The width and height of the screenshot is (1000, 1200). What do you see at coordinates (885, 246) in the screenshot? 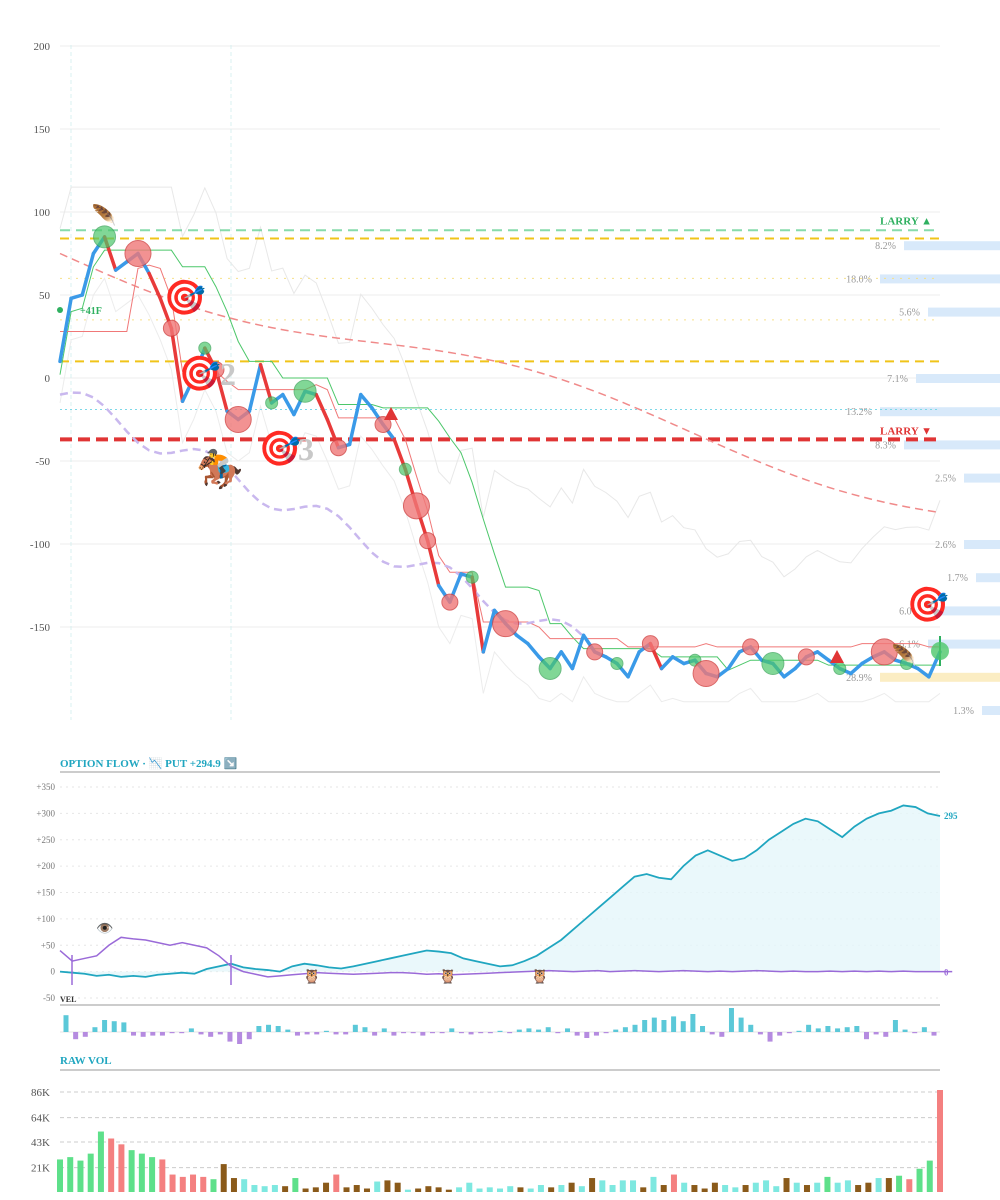
I see `level-label: 8.2%` at bounding box center [885, 246].